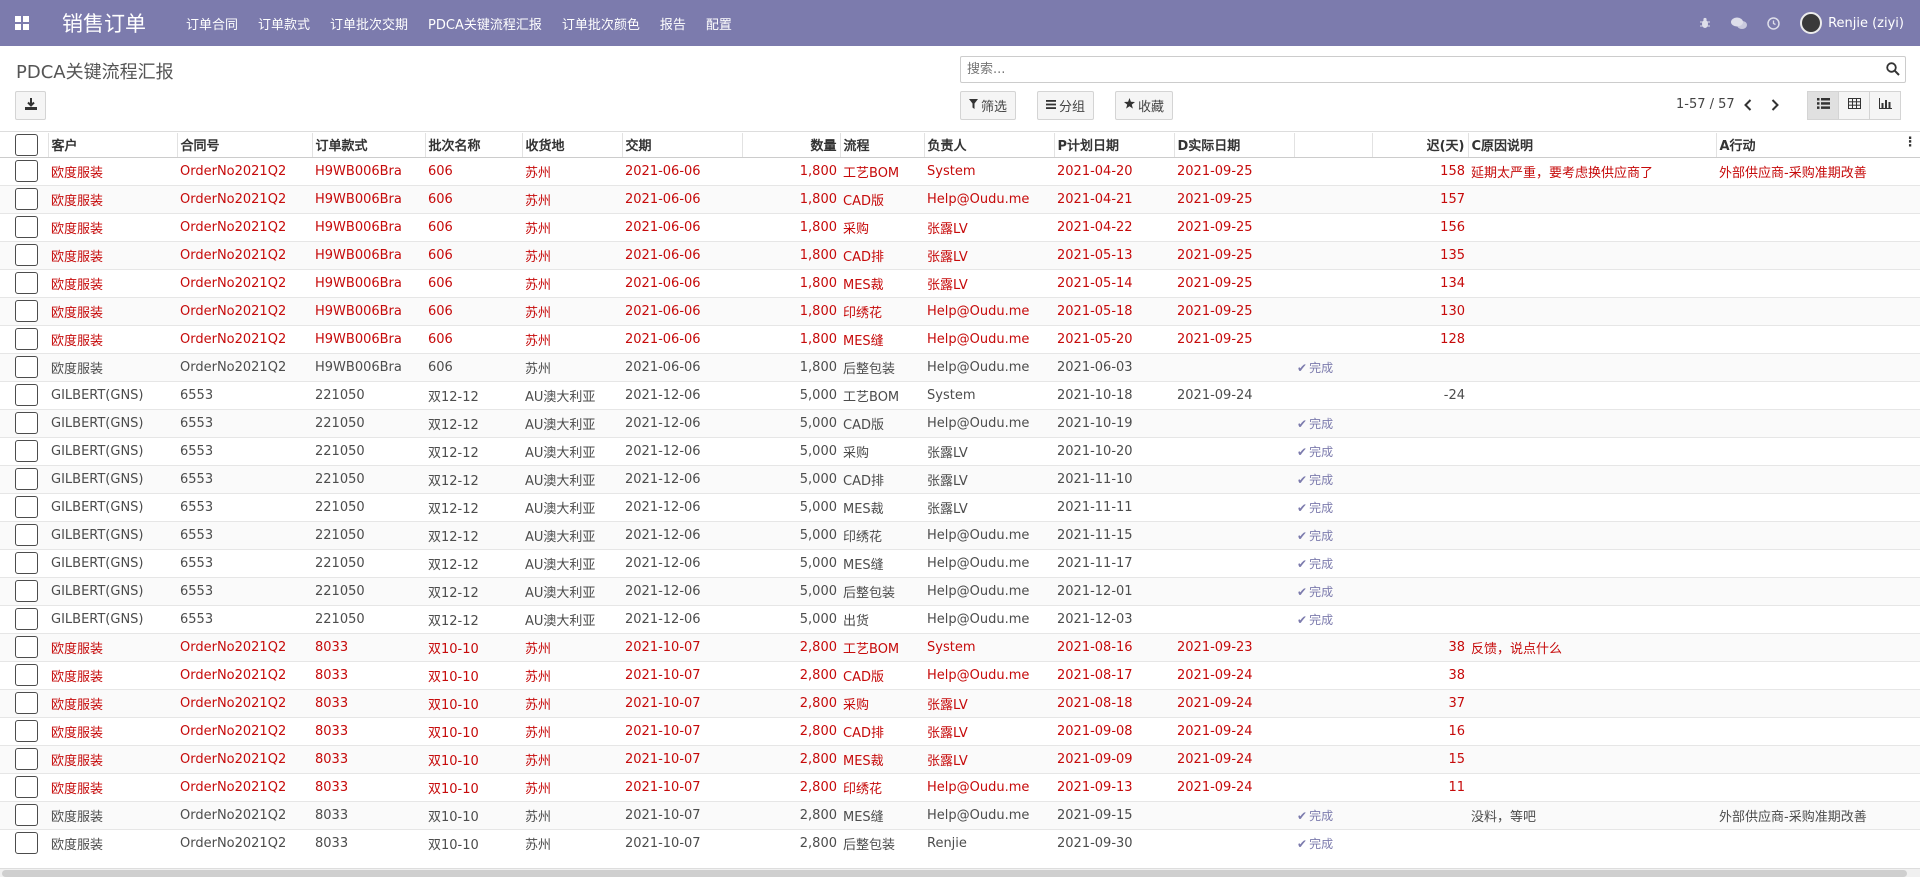 The height and width of the screenshot is (877, 1920). What do you see at coordinates (1893, 71) in the screenshot?
I see `search-icon` at bounding box center [1893, 71].